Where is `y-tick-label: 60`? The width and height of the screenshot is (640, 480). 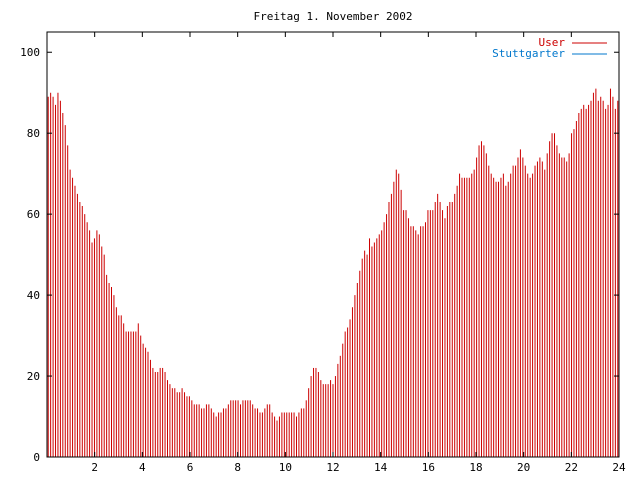 y-tick-label: 60 is located at coordinates (33, 214).